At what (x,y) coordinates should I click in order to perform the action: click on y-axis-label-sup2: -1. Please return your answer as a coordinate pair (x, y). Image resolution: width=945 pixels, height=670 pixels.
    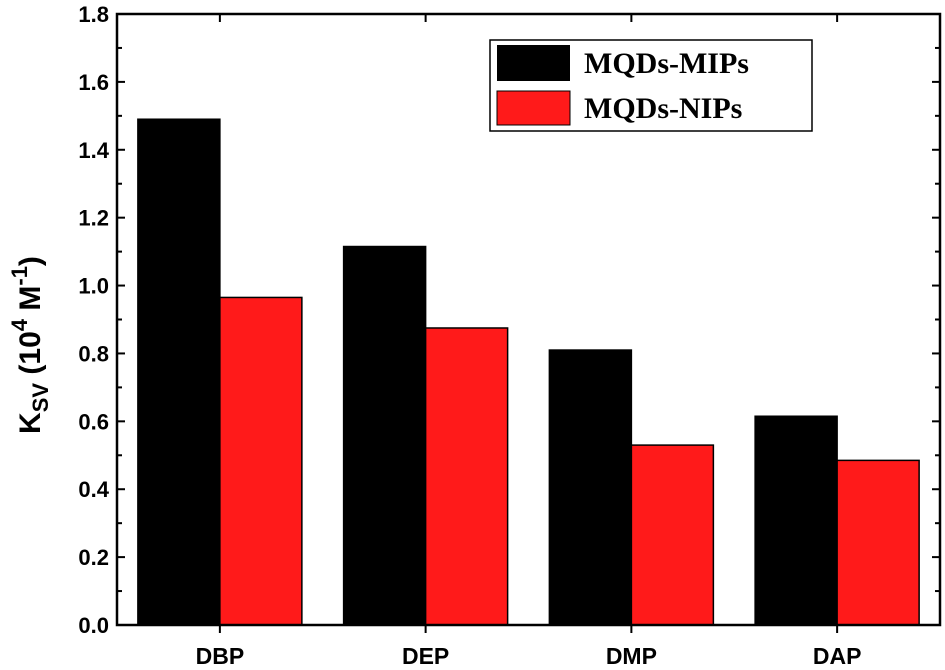
    Looking at the image, I should click on (19, 276).